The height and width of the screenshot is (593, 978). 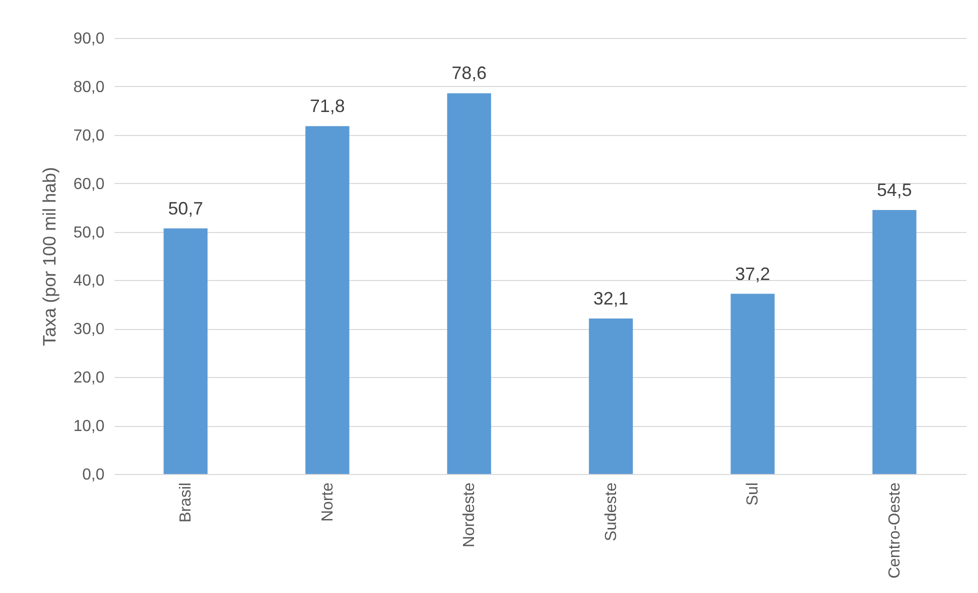 I want to click on data-label: 54,5, so click(x=894, y=190).